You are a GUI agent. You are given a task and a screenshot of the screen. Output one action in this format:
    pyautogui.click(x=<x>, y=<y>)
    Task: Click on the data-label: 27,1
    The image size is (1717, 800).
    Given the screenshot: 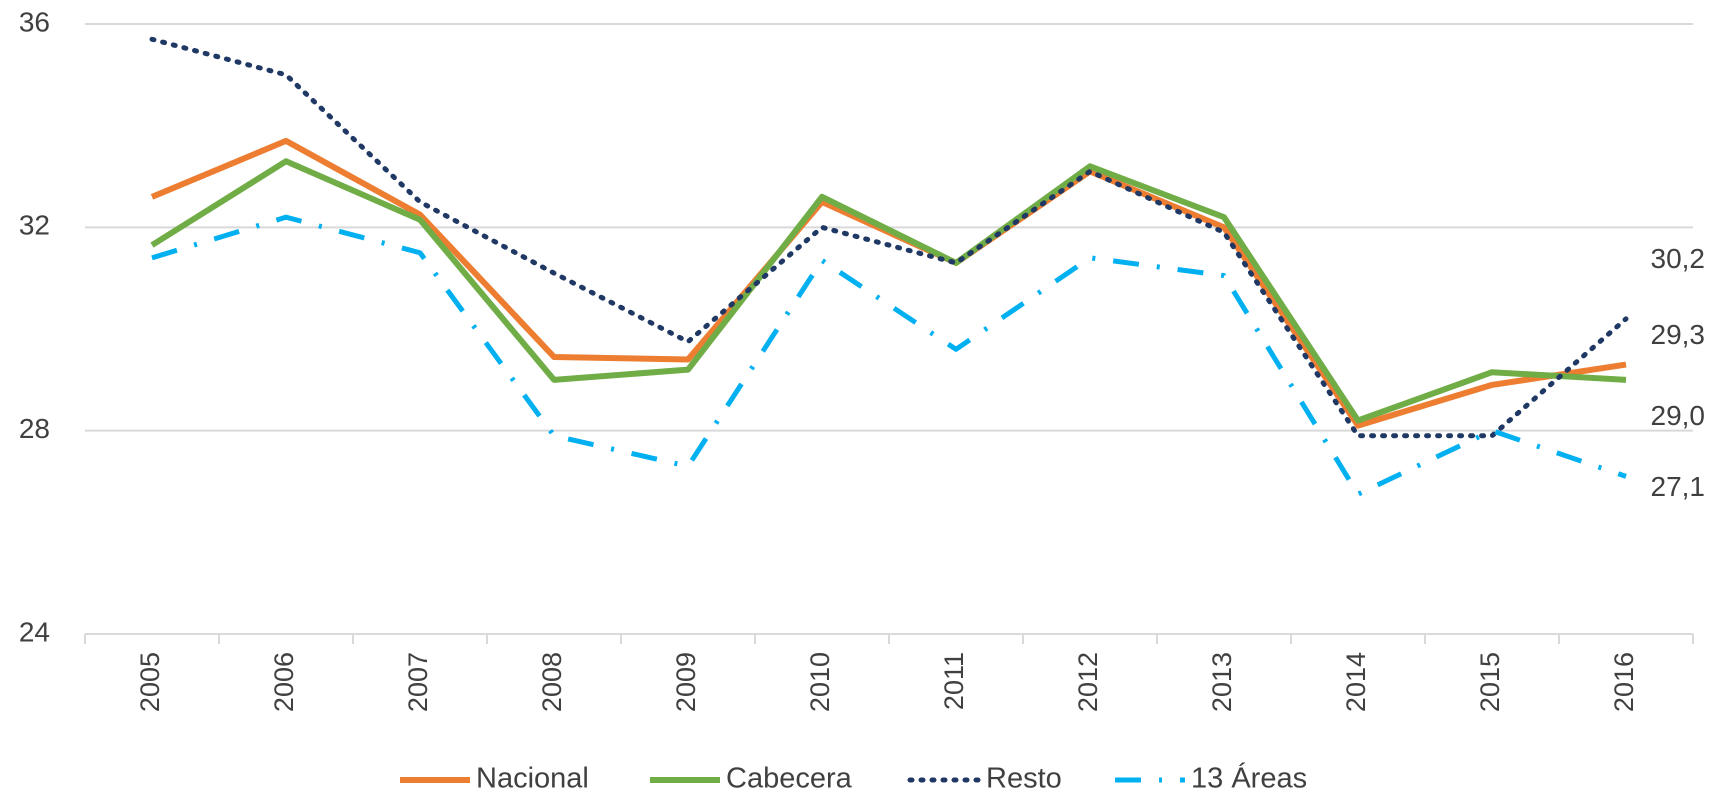 What is the action you would take?
    pyautogui.click(x=1678, y=486)
    